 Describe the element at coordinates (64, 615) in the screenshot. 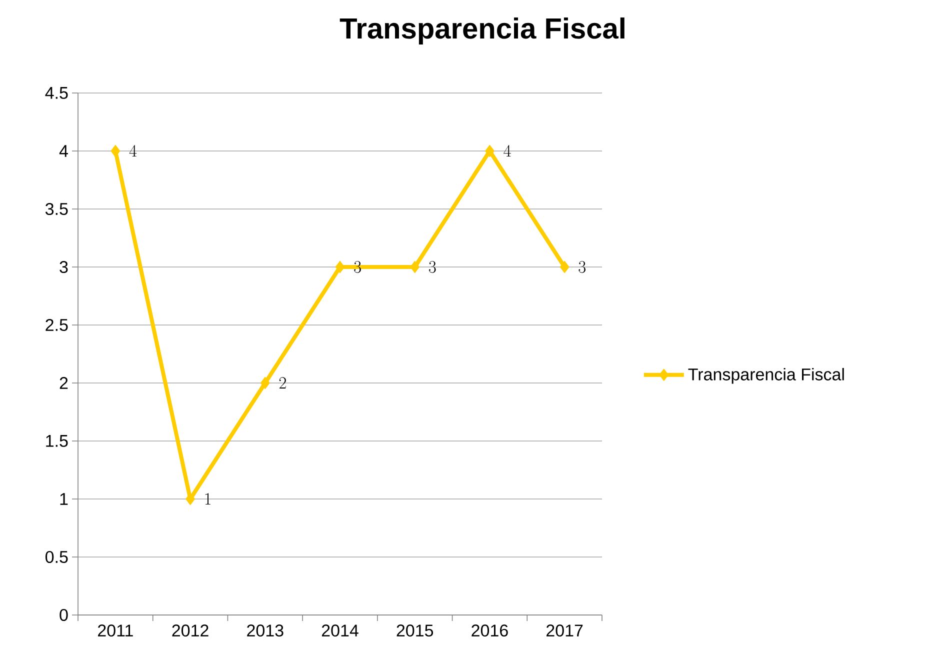

I see `y-tick-label: 0` at that location.